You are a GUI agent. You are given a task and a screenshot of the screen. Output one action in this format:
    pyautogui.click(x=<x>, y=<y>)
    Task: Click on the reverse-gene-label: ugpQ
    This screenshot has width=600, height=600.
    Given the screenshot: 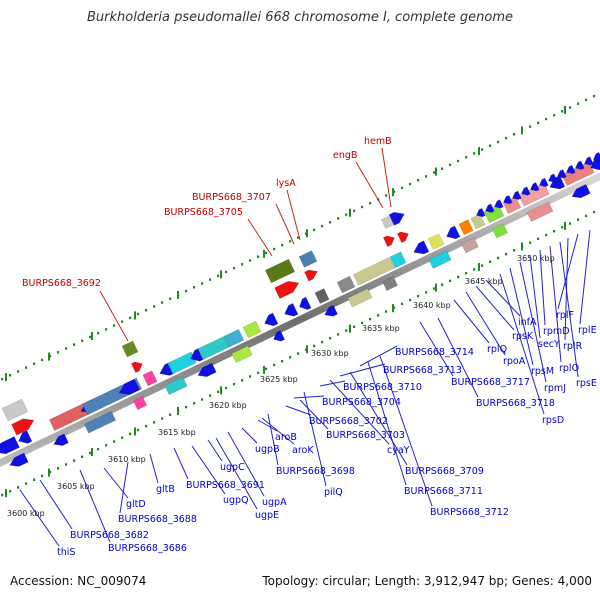 What is the action you would take?
    pyautogui.click(x=236, y=500)
    